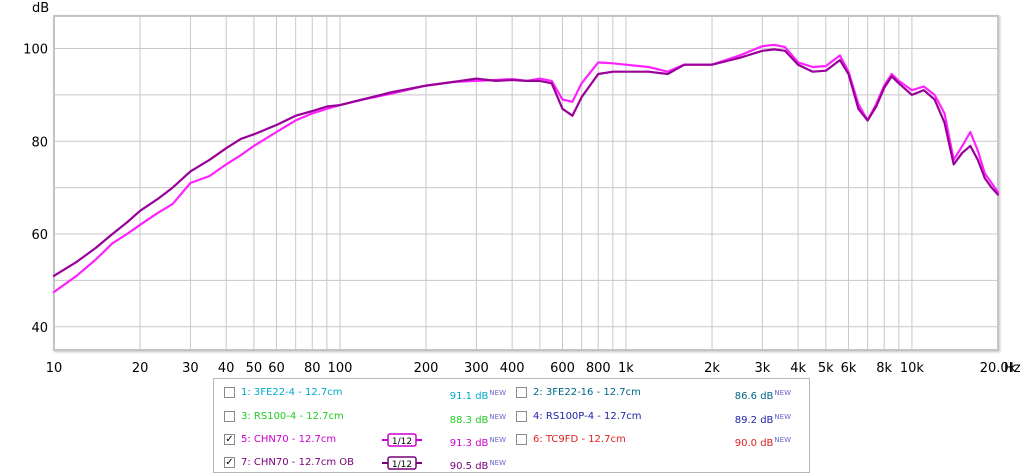 This screenshot has height=476, width=1024. What do you see at coordinates (426, 368) in the screenshot?
I see `x-tick-label: 200` at bounding box center [426, 368].